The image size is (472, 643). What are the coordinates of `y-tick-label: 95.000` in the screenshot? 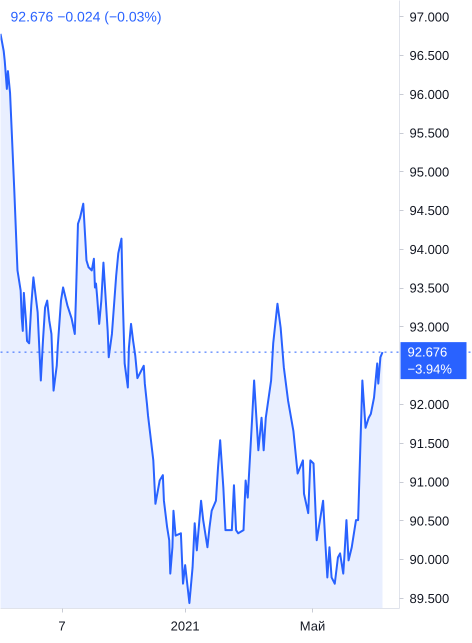 It's located at (430, 172).